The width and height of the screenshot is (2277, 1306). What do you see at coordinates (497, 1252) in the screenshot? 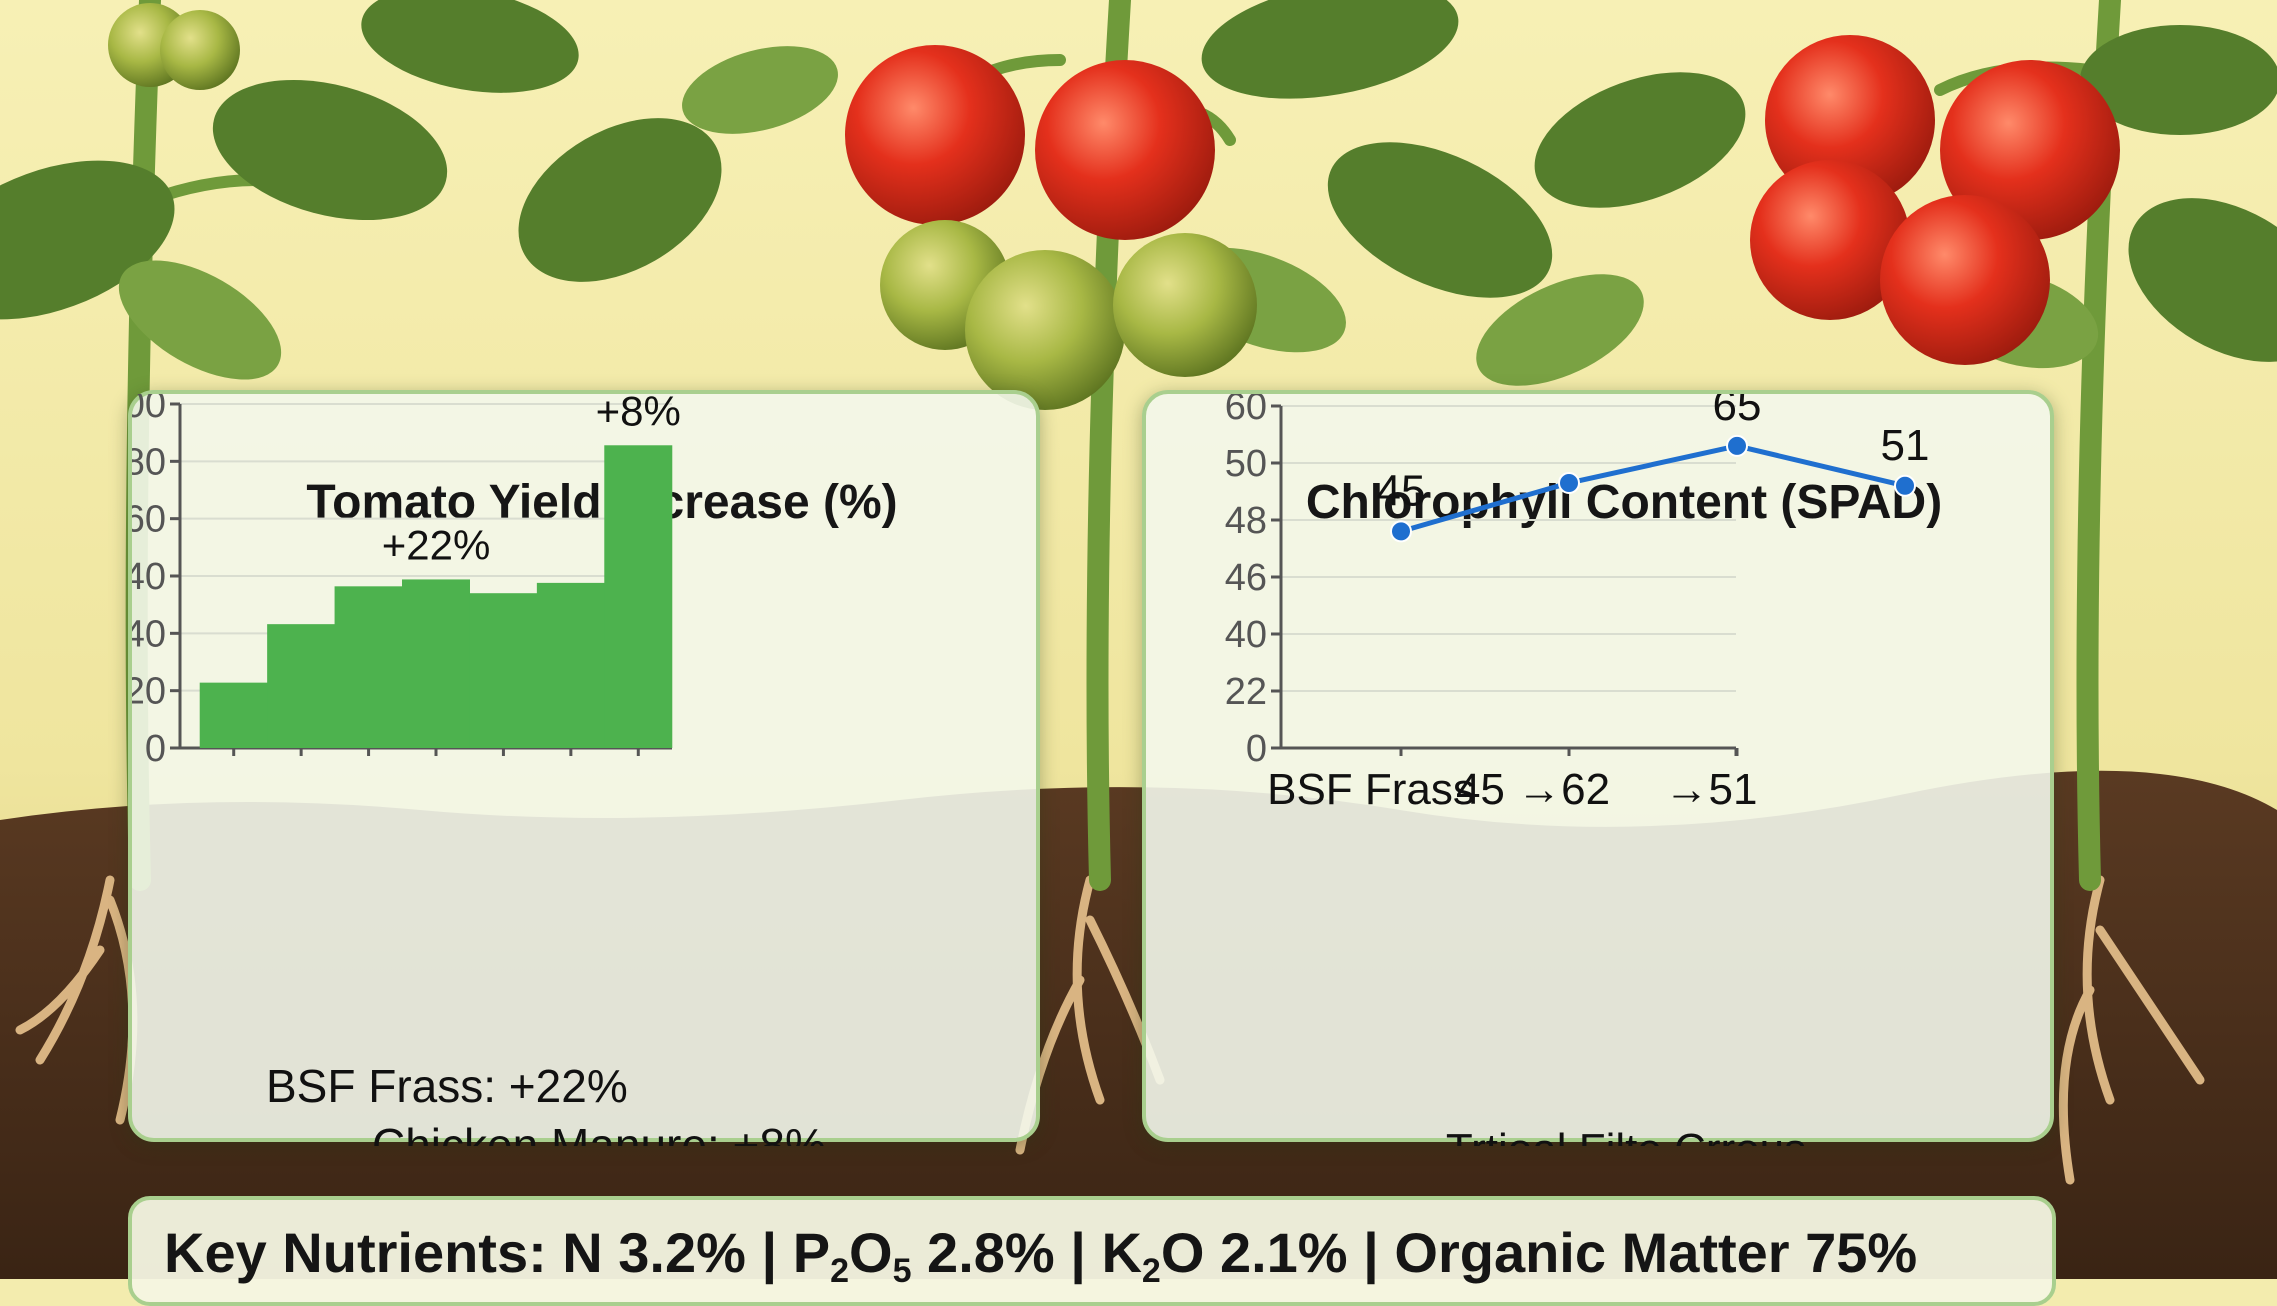
I see `nutrients-prefix: Key Nutrients: N 3.2% | P` at bounding box center [497, 1252].